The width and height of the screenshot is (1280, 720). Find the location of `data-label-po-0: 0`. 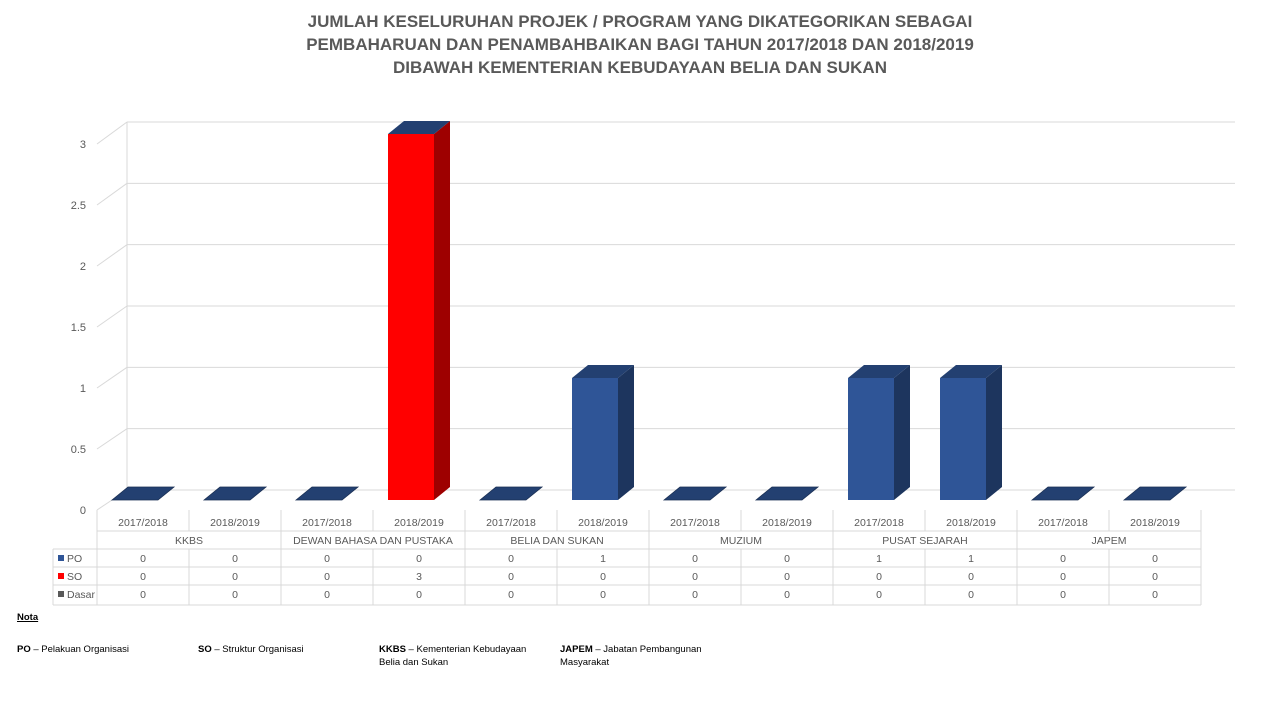

data-label-po-0: 0 is located at coordinates (143, 559).